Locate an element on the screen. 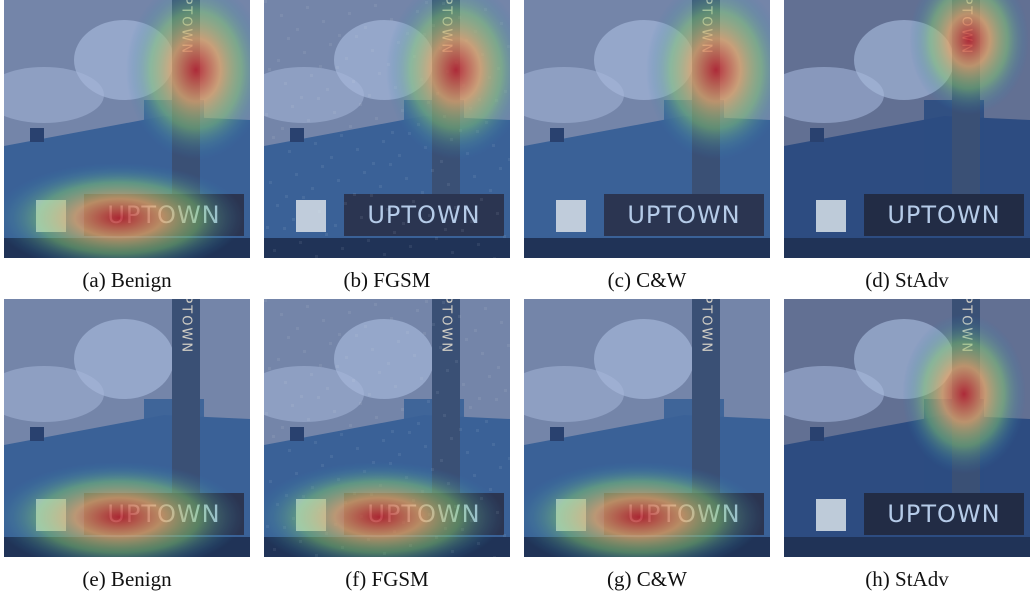  caption: (a) Benign is located at coordinates (127, 280).